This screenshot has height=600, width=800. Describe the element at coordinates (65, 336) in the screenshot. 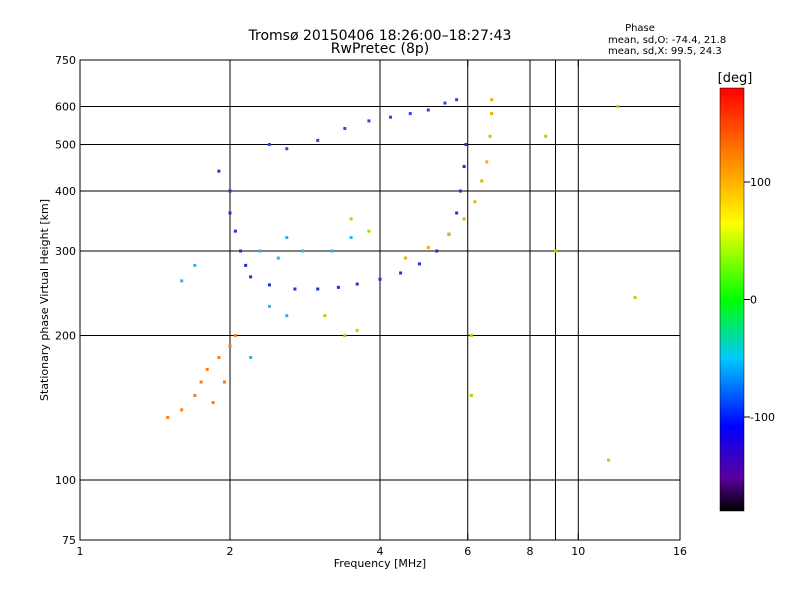

I see `y-tick-label: 200` at that location.